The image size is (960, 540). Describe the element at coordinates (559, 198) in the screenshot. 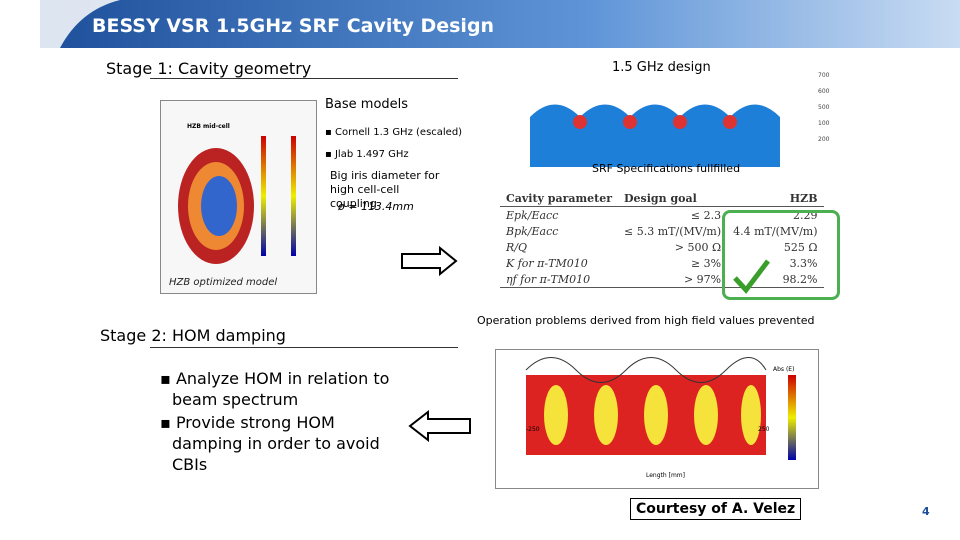

I see `header-cell: Cavity parameter` at that location.